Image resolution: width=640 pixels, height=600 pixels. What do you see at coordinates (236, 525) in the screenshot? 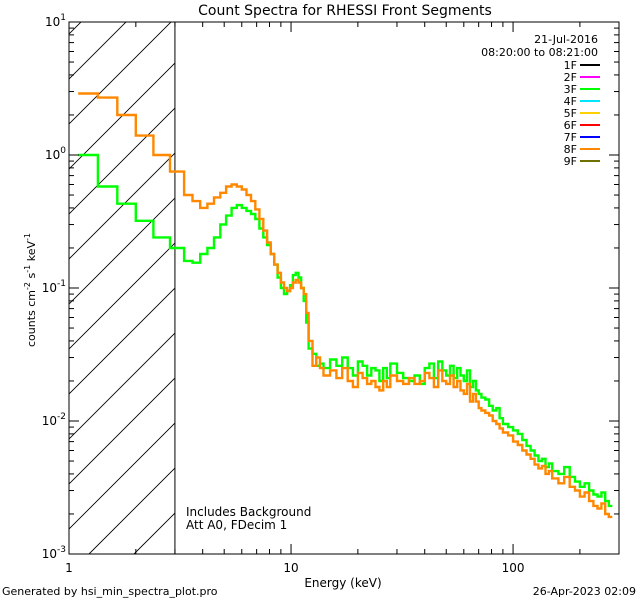
I see `annotation-attenuator: Att A0, FDecim 1` at bounding box center [236, 525].